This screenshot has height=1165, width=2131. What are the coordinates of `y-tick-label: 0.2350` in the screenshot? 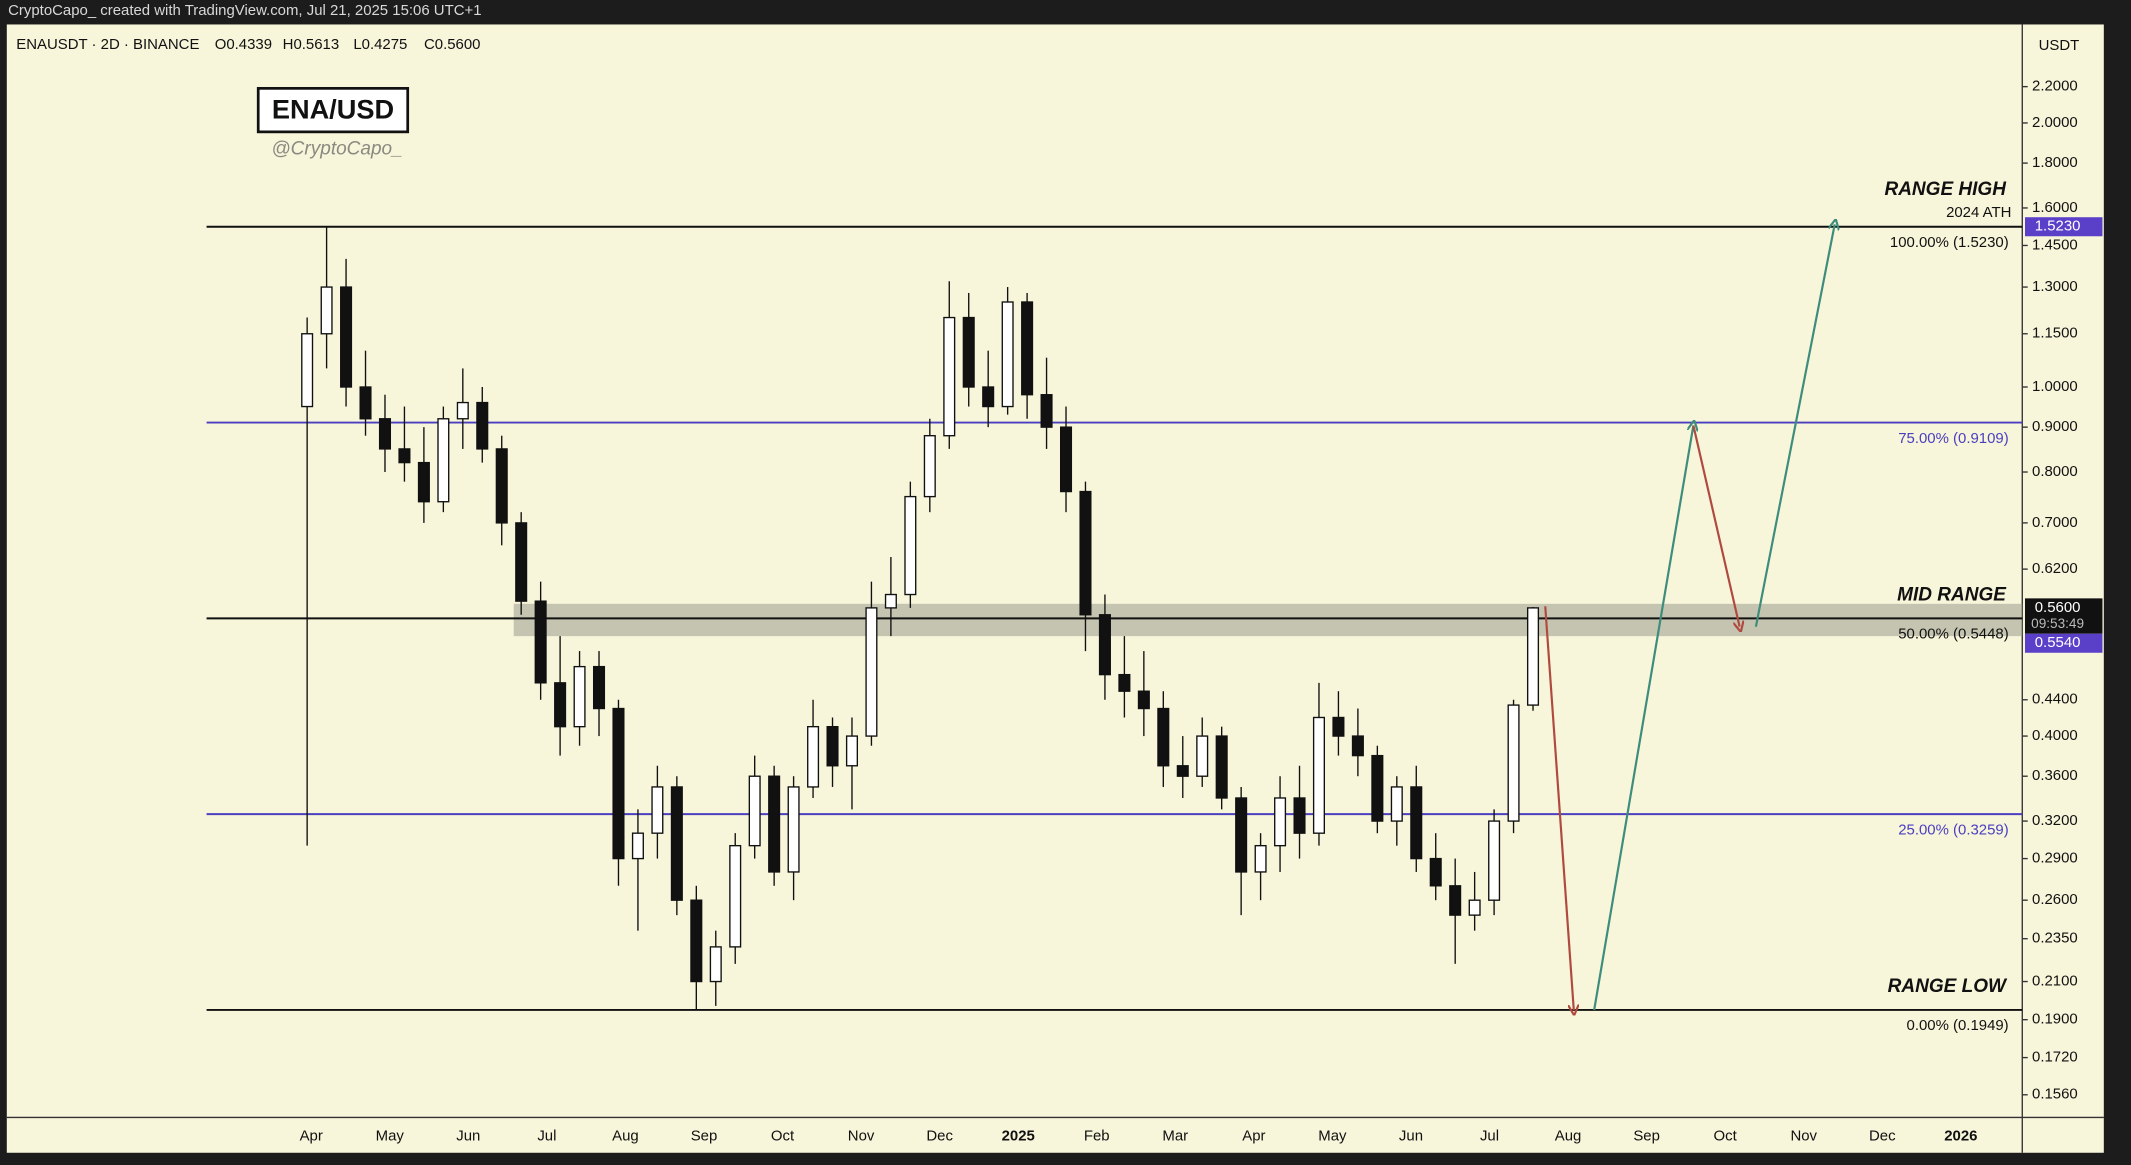 It's located at (2055, 938).